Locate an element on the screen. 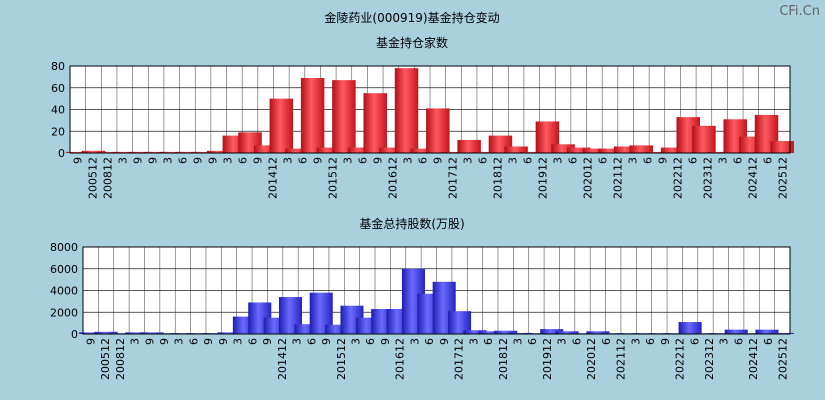  chart1-xtick-label: 201512 is located at coordinates (333, 178).